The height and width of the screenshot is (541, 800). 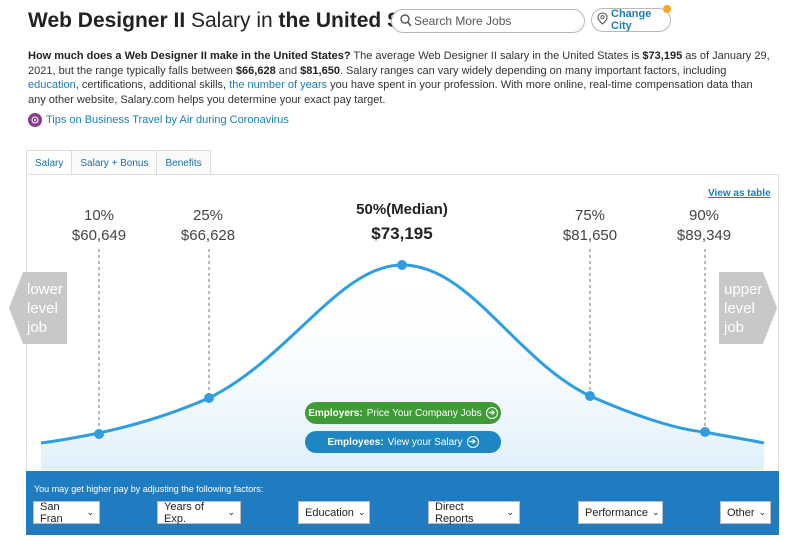 I want to click on direct-reports-select: Direct Reports ⌄, so click(x=474, y=512).